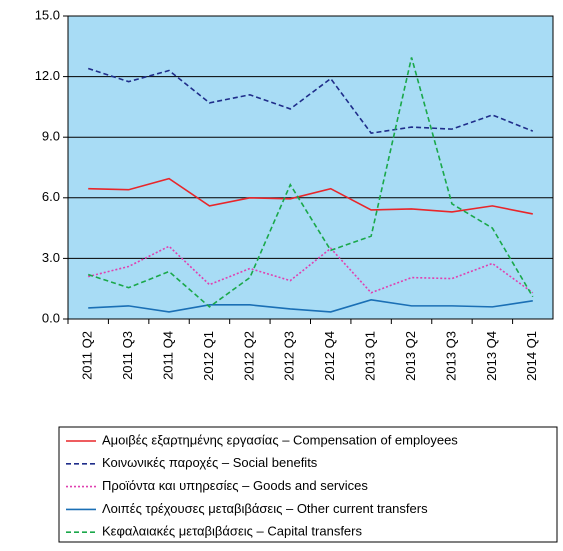 The width and height of the screenshot is (563, 551). I want to click on x-tick-label: 2012 Q4, so click(329, 356).